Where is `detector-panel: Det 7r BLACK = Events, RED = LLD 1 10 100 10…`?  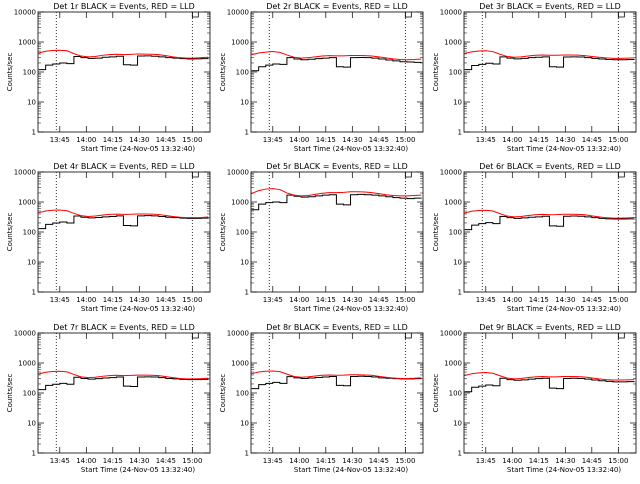
detector-panel: Det 7r BLACK = Events, RED = LLD 1 10 100 10… is located at coordinates (108, 398).